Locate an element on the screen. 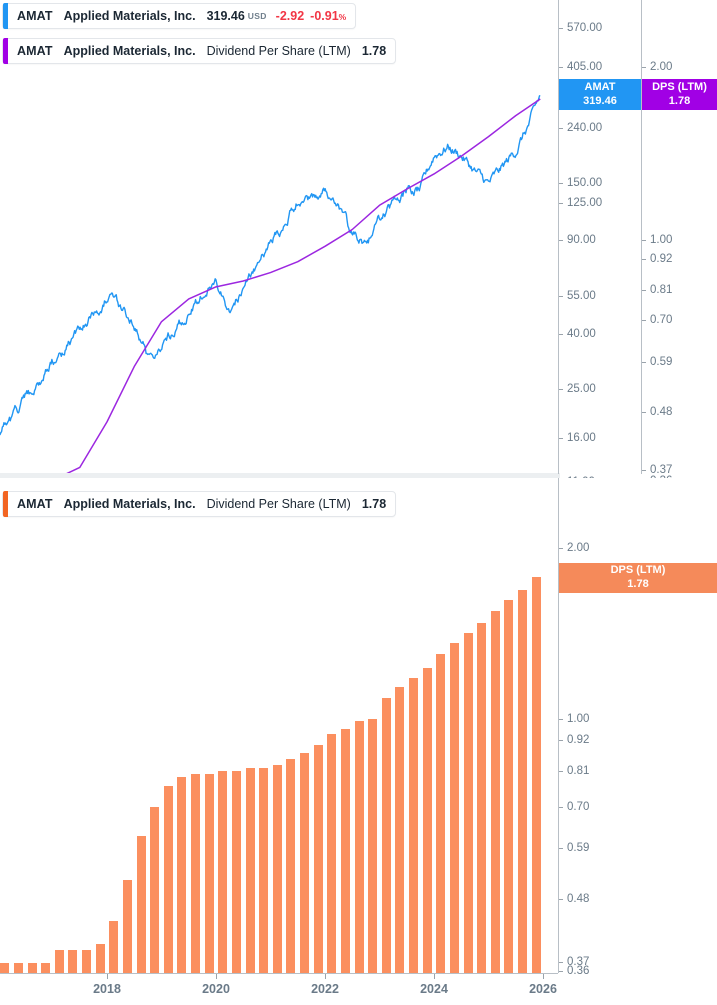  dps-lower-value-badge: DPS (LTM) 1.78 is located at coordinates (638, 578).